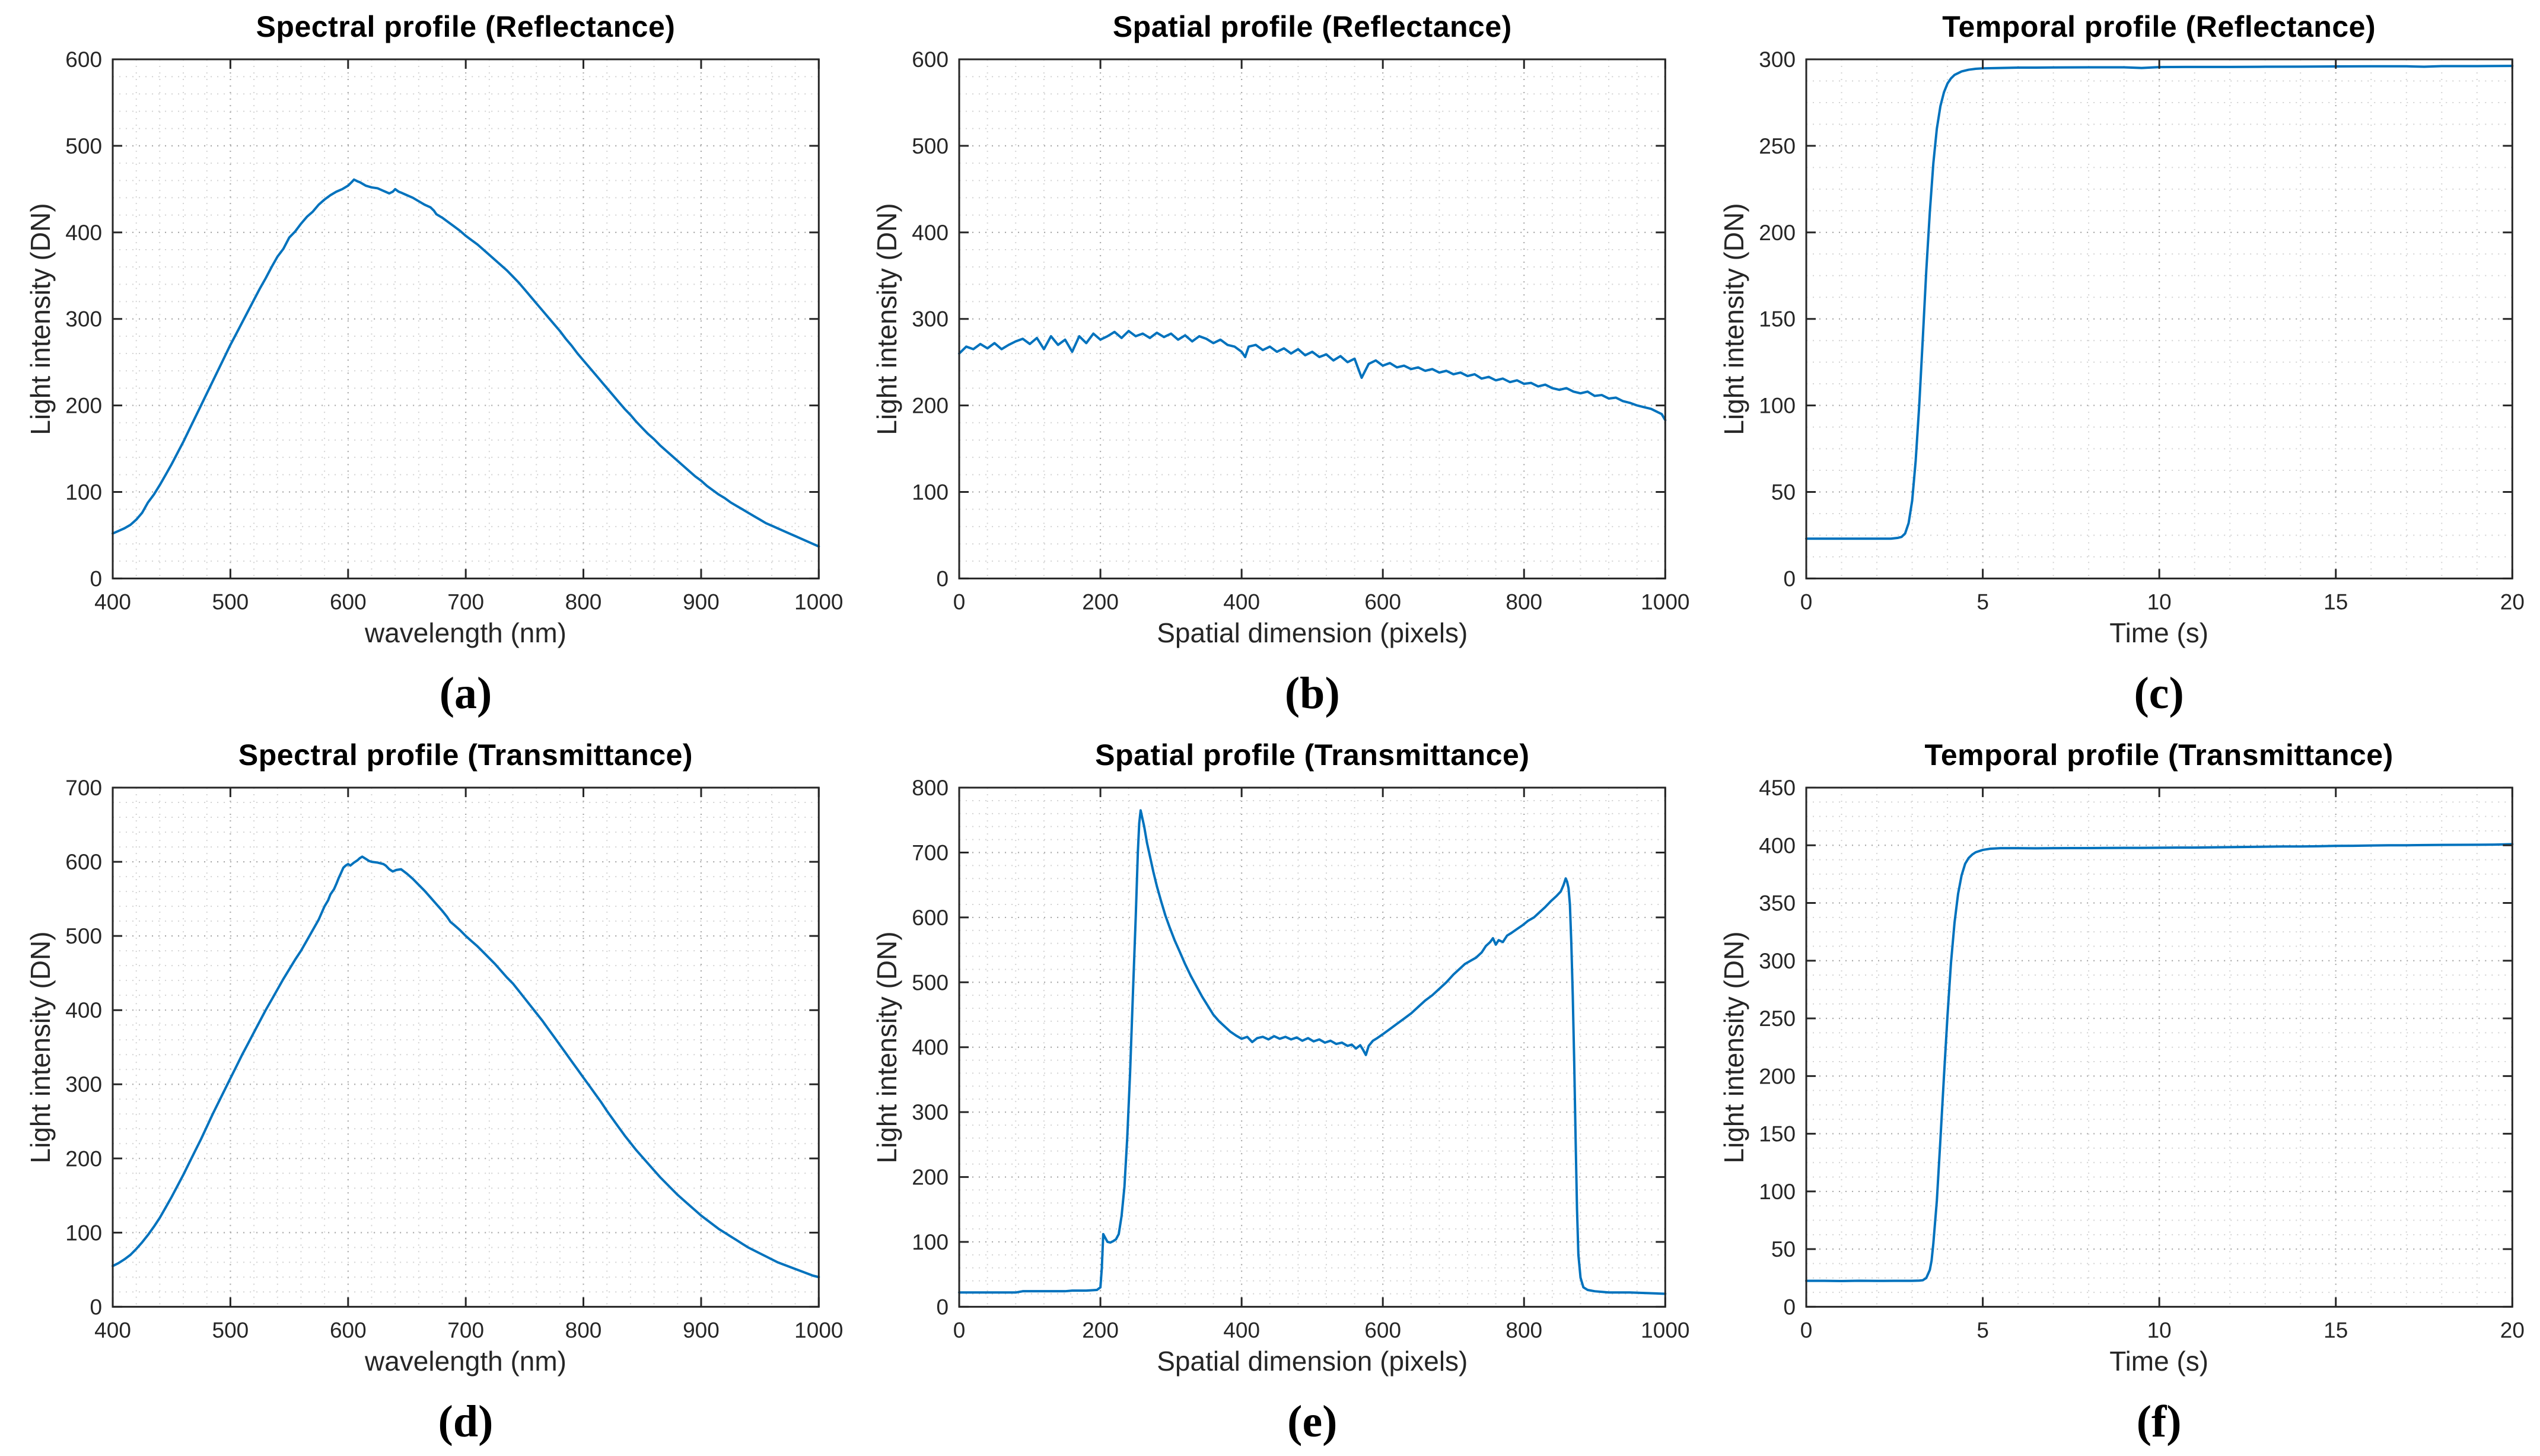 This screenshot has height=1456, width=2540. Describe the element at coordinates (2159, 693) in the screenshot. I see `panel-letter: (c)` at that location.